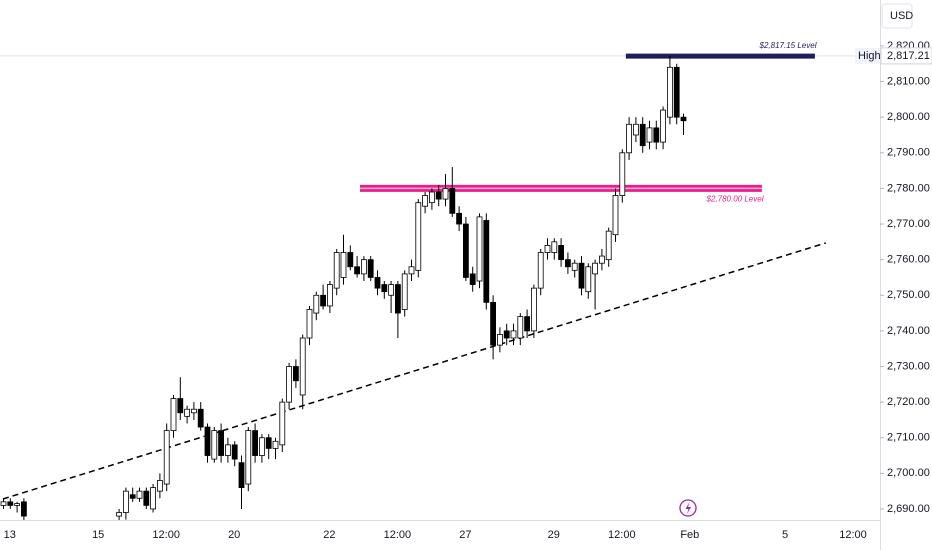 This screenshot has height=550, width=932. I want to click on x-tick-label: 5, so click(785, 535).